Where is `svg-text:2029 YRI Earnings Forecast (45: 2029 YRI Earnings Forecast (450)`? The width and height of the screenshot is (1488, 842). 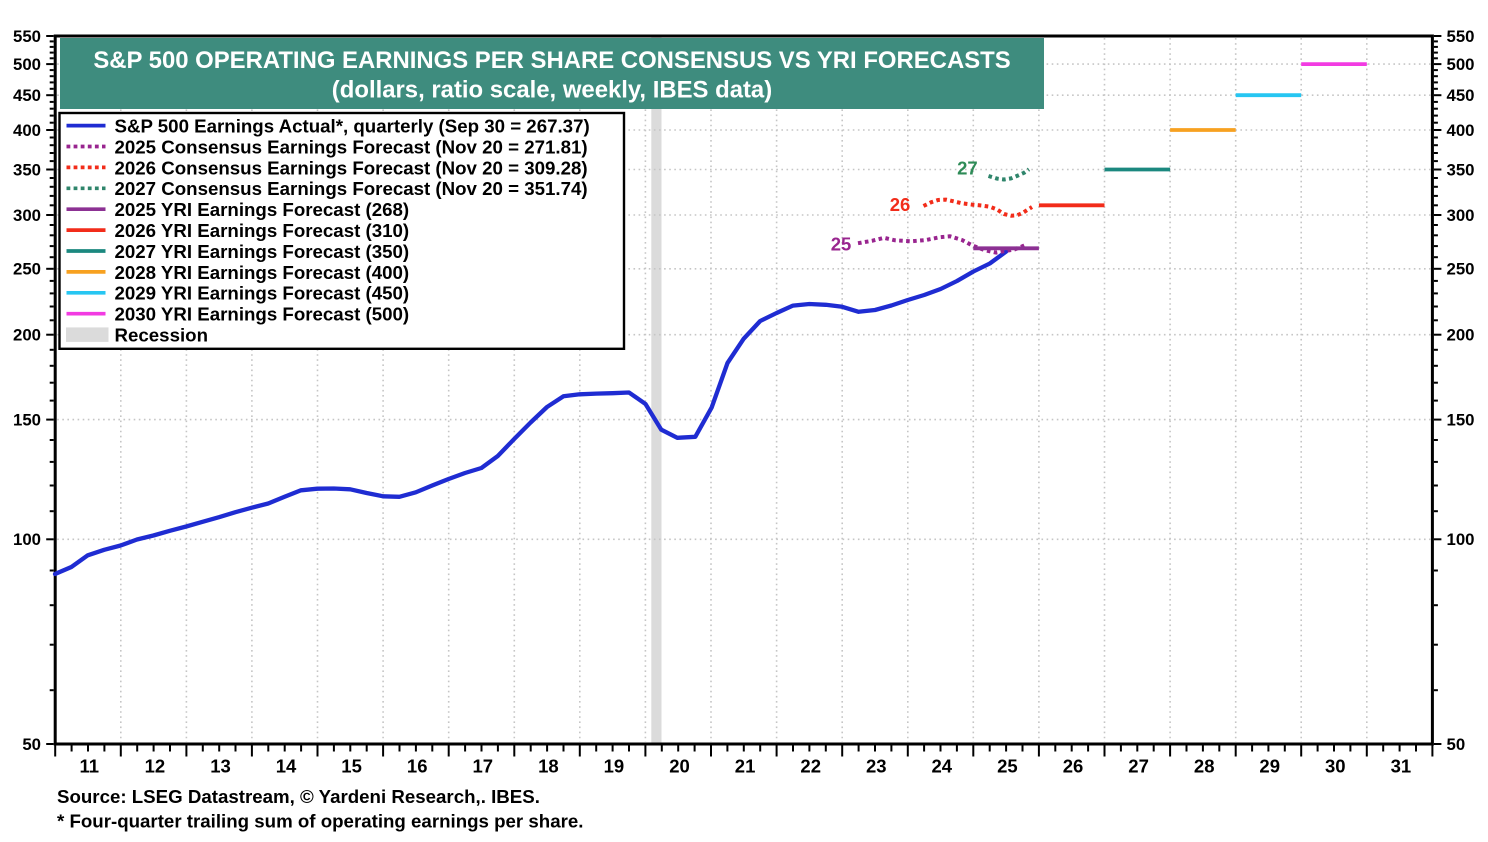
svg-text:2029 YRI Earnings Forecast (45: 2029 YRI Earnings Forecast (450) is located at coordinates (262, 293).